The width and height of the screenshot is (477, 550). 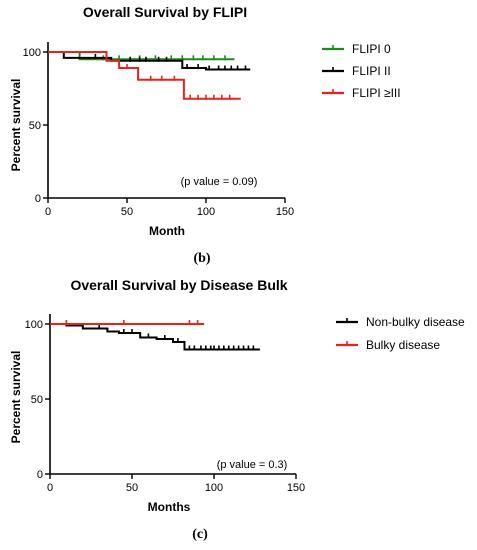 I want to click on panel-label: (c), so click(x=200, y=534).